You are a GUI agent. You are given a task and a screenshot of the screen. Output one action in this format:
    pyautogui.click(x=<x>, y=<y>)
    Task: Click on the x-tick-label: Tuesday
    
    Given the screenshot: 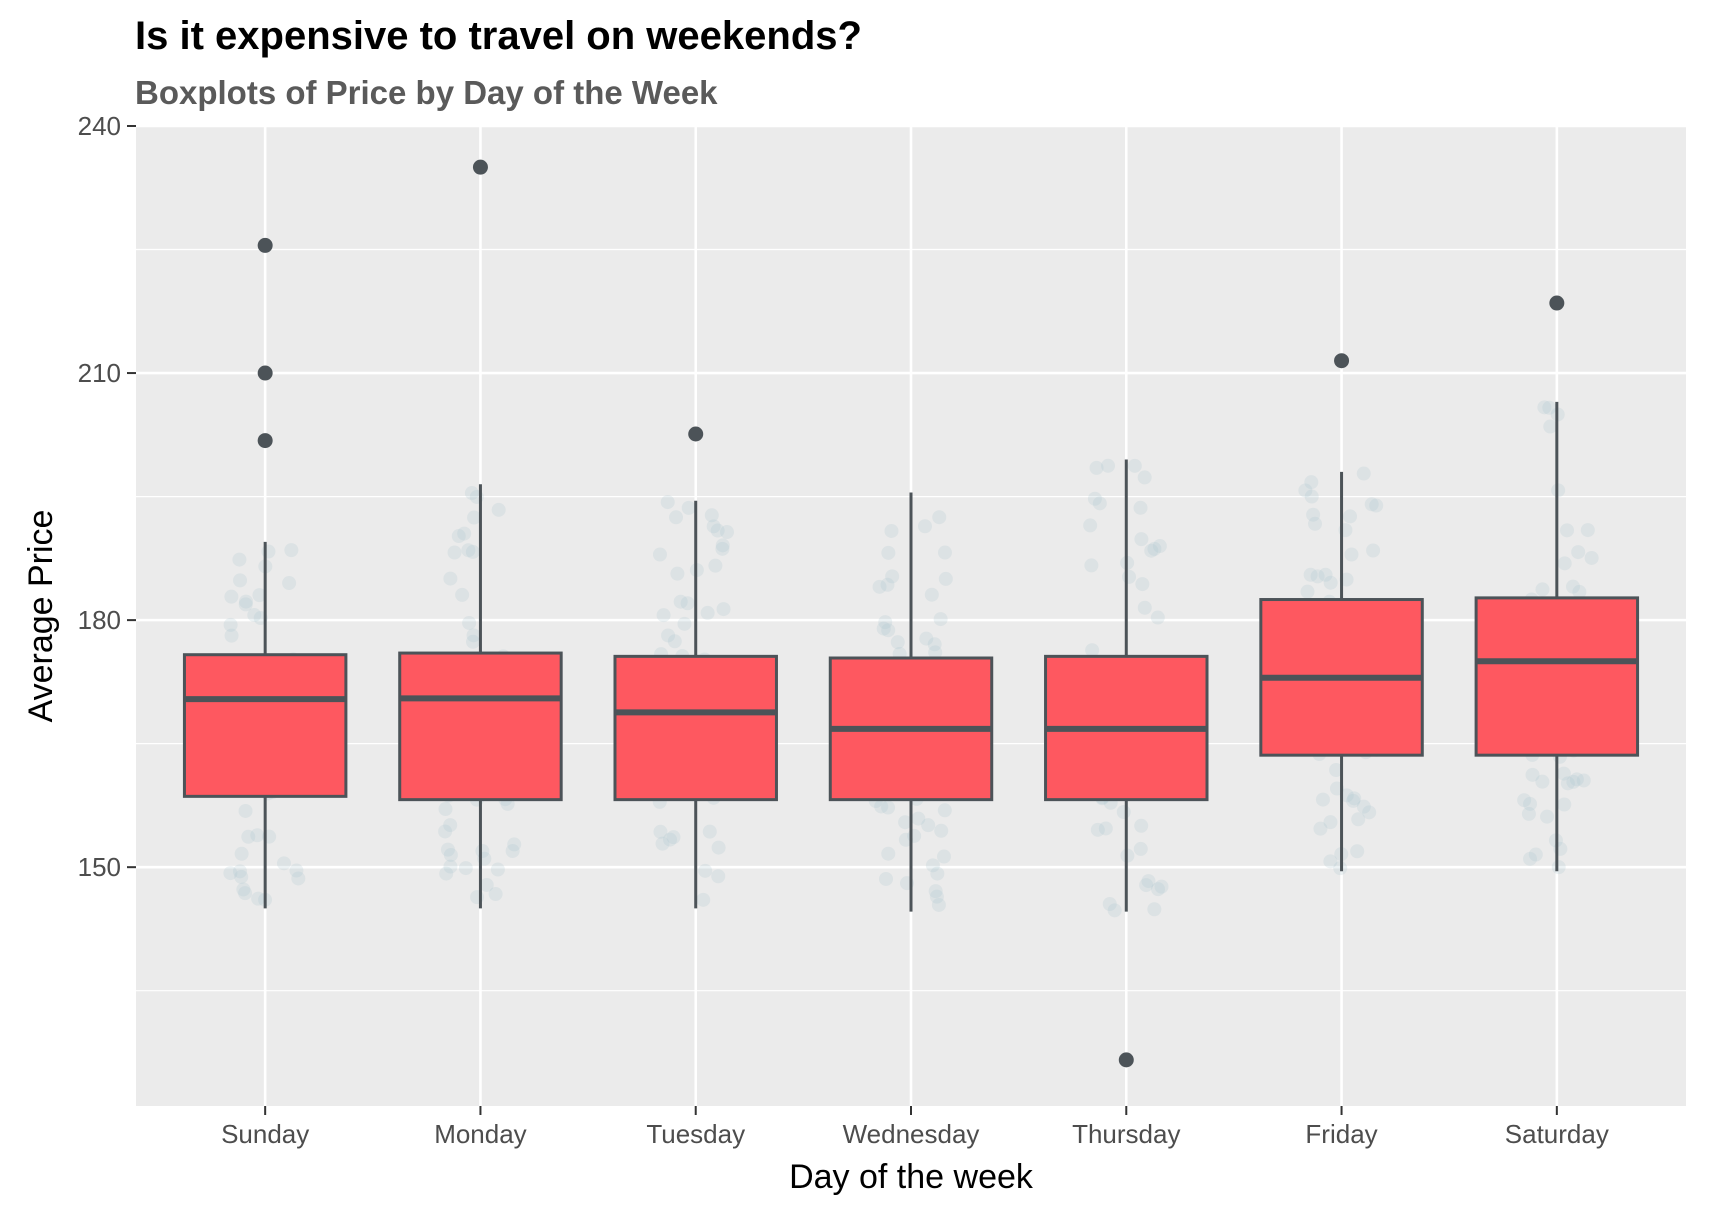 What is the action you would take?
    pyautogui.click(x=695, y=1134)
    